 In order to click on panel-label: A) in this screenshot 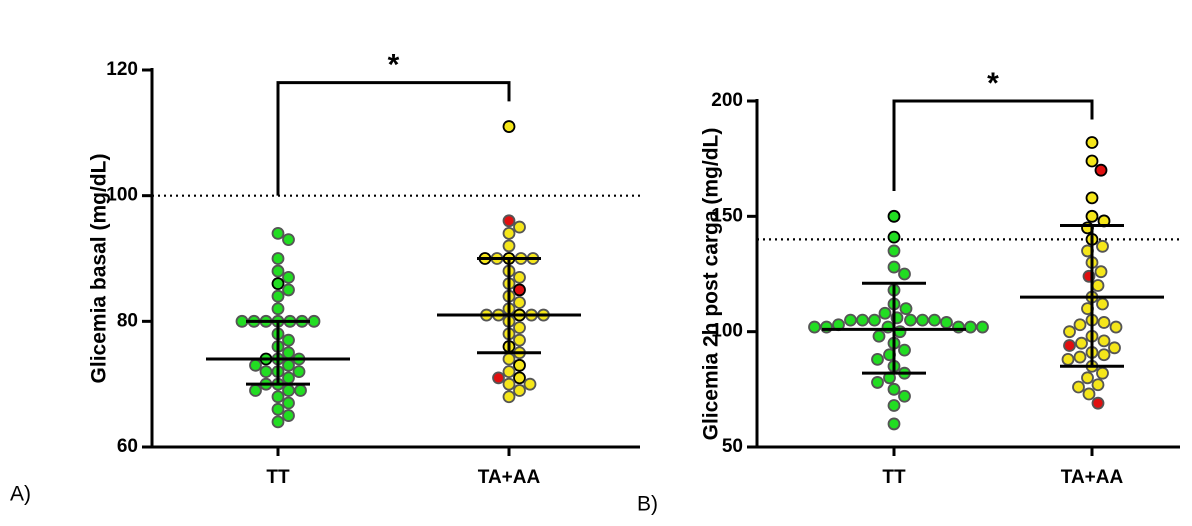, I will do `click(20, 494)`.